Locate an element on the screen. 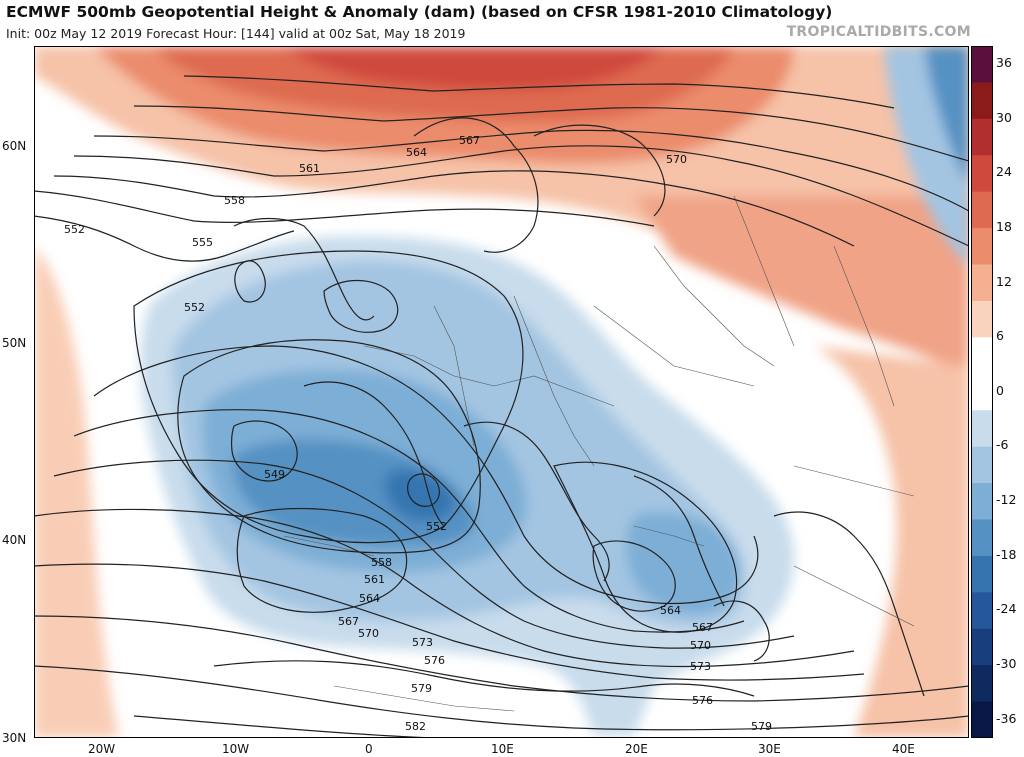  lon-label: 0 is located at coordinates (369, 749).